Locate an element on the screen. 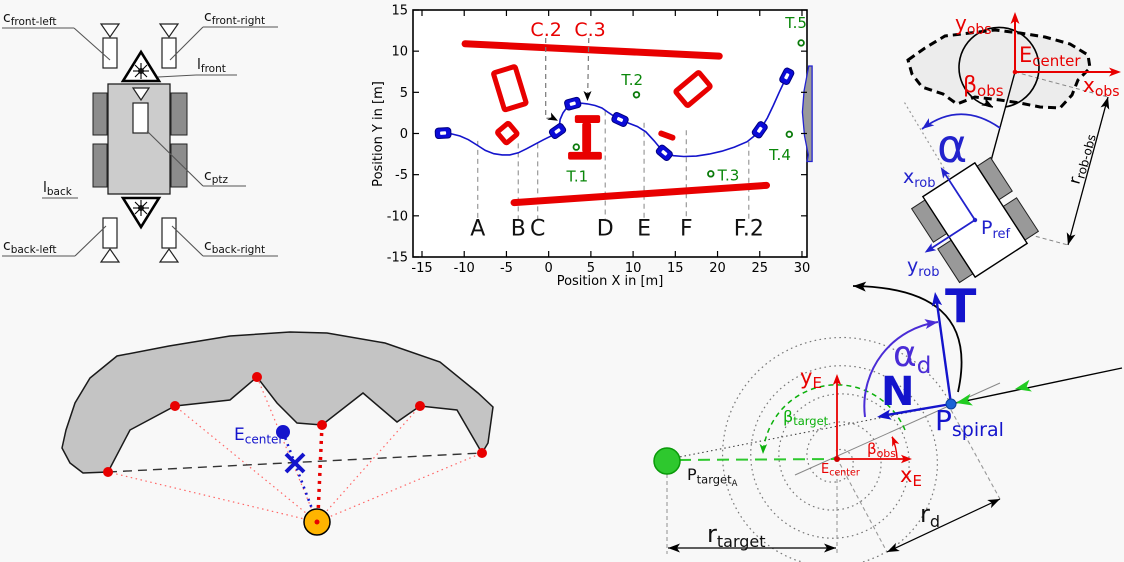 The height and width of the screenshot is (562, 1124). label-y-rob: yrob is located at coordinates (923, 267).